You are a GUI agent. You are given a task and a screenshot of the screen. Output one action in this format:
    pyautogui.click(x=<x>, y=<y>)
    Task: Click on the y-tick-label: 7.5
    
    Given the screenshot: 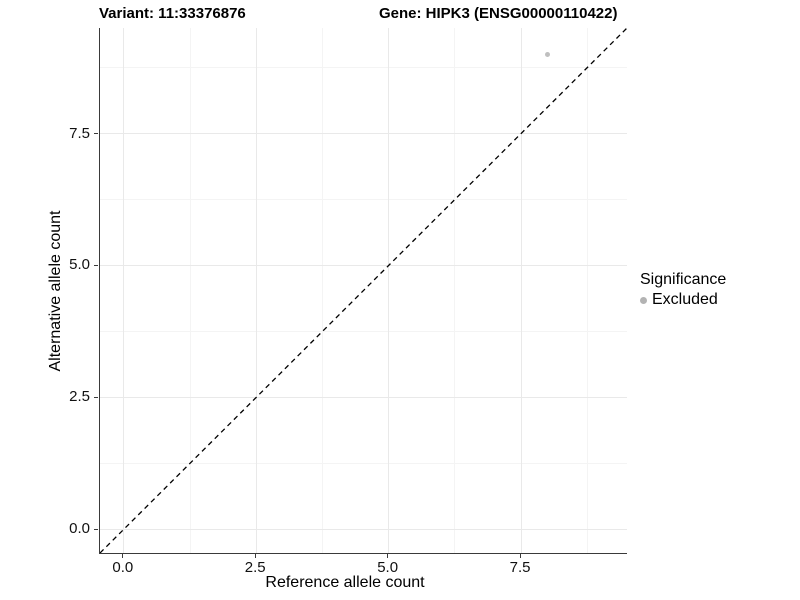 What is the action you would take?
    pyautogui.click(x=79, y=133)
    